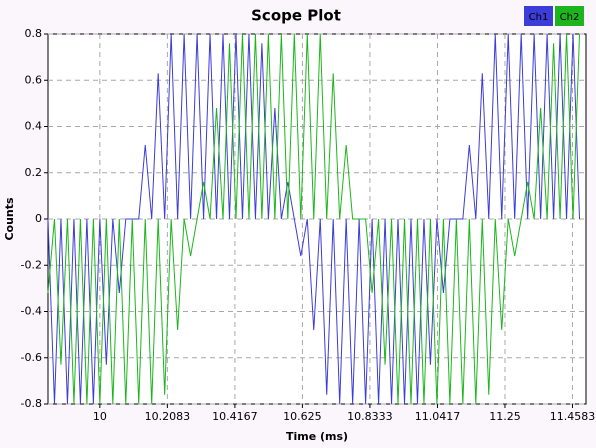  Describe the element at coordinates (34, 79) in the screenshot. I see `y-tick-label: 0.6` at that location.